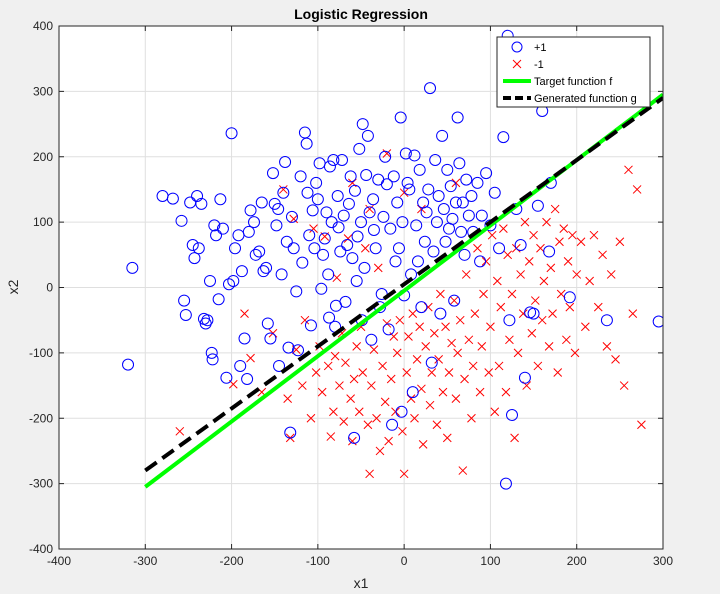 The image size is (720, 594). Describe the element at coordinates (577, 561) in the screenshot. I see `x-tick-label: 200` at that location.